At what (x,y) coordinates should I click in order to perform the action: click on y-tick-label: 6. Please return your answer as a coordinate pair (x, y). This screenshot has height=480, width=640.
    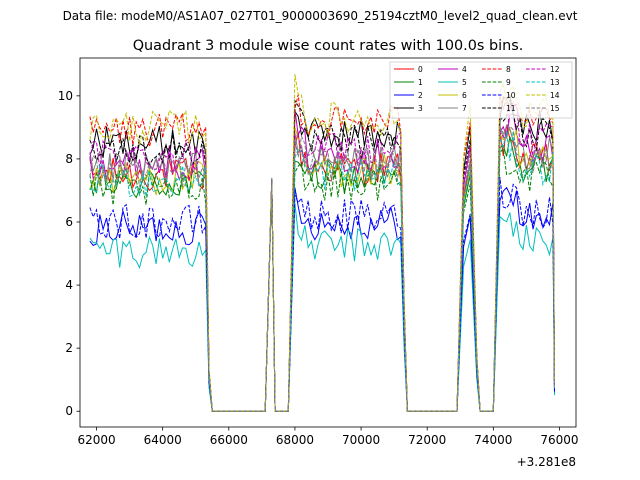
    Looking at the image, I should click on (69, 222).